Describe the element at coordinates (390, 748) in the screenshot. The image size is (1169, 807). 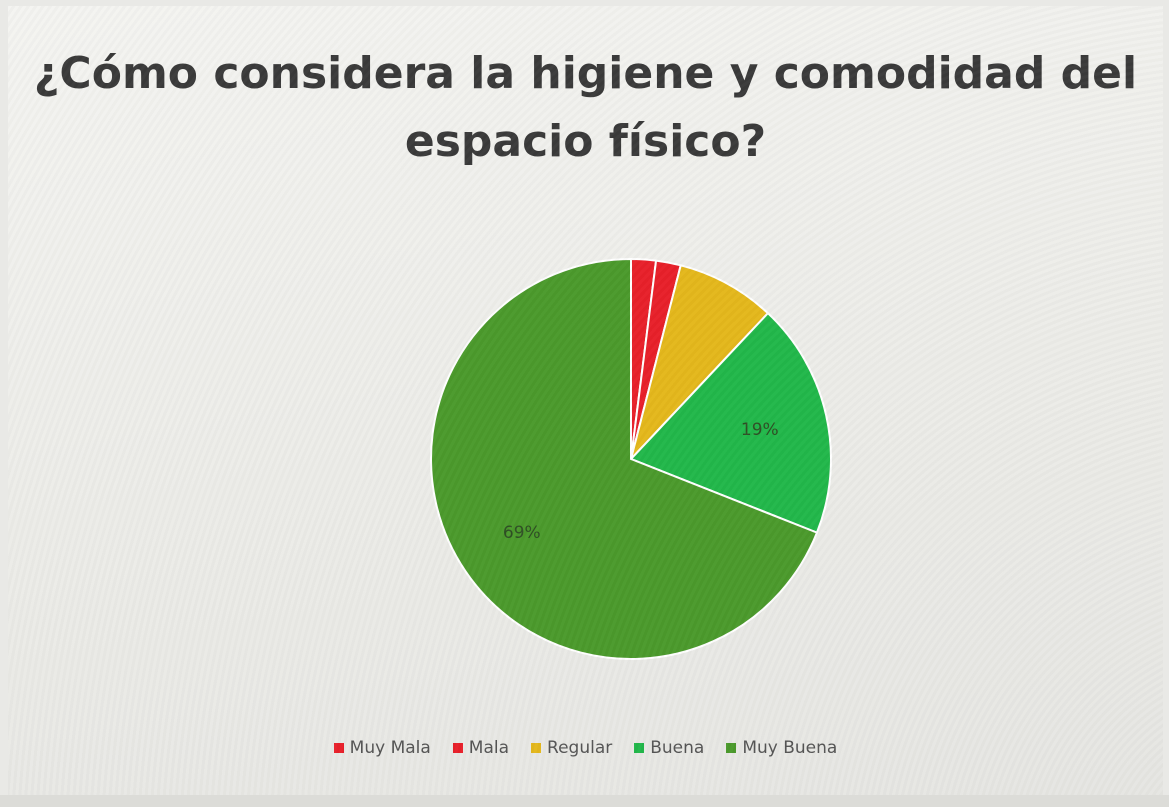
I see `legend-label-muy-mala: Muy Mala` at that location.